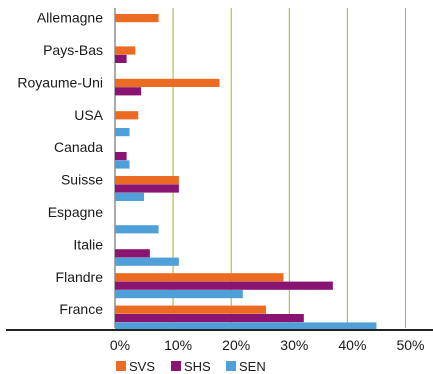 This screenshot has width=433, height=374. Describe the element at coordinates (75, 212) in the screenshot. I see `category-label: Espagne` at that location.